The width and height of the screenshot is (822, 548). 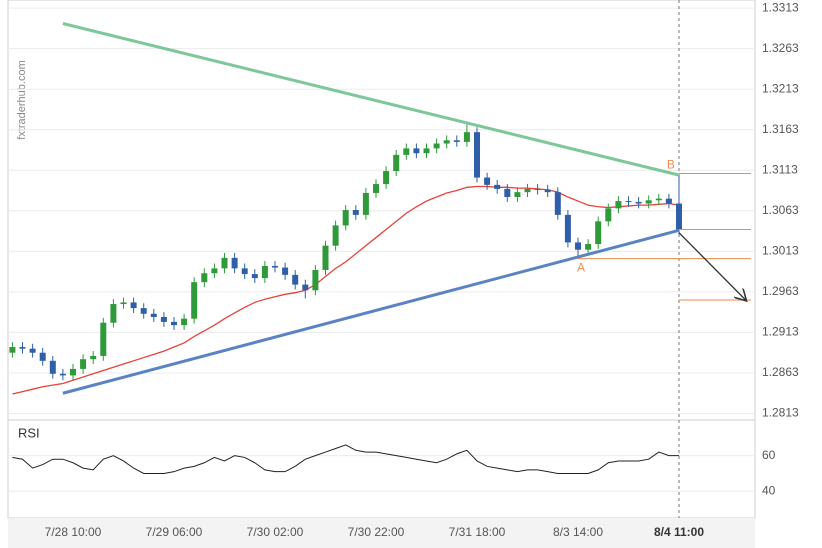 I want to click on x-tick-label: 7/31 18:00, so click(x=477, y=532).